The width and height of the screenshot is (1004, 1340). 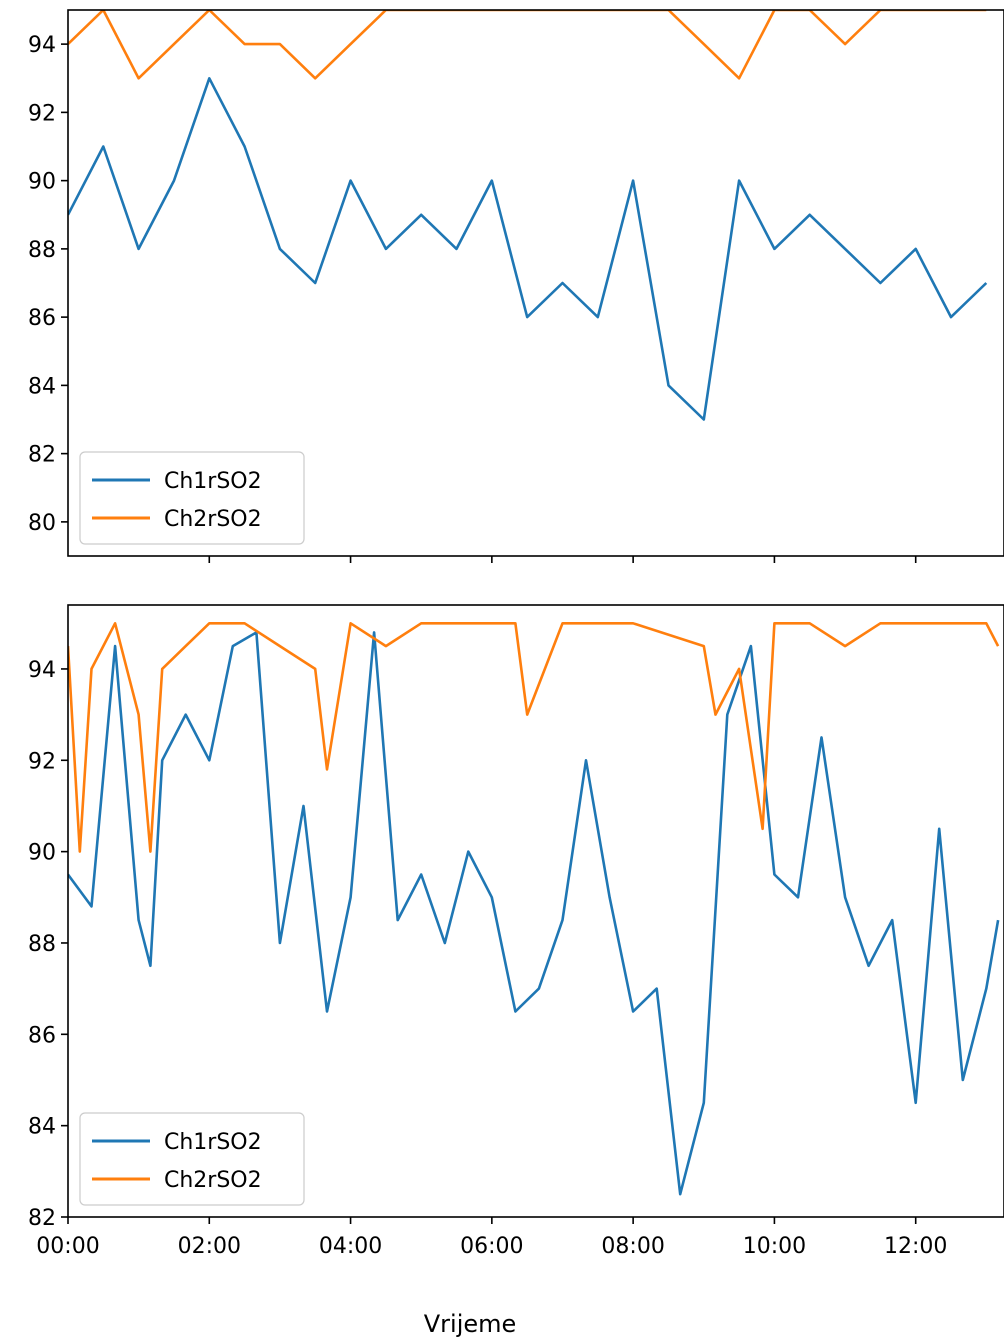 I want to click on x-tick-label: 10:00, so click(x=774, y=1246).